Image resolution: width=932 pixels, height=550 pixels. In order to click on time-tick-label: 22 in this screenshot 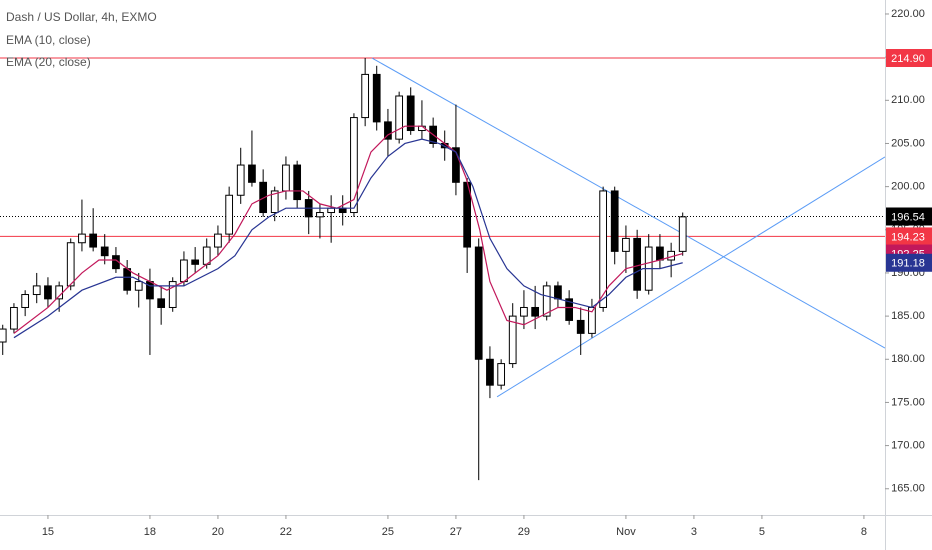, I will do `click(286, 532)`.